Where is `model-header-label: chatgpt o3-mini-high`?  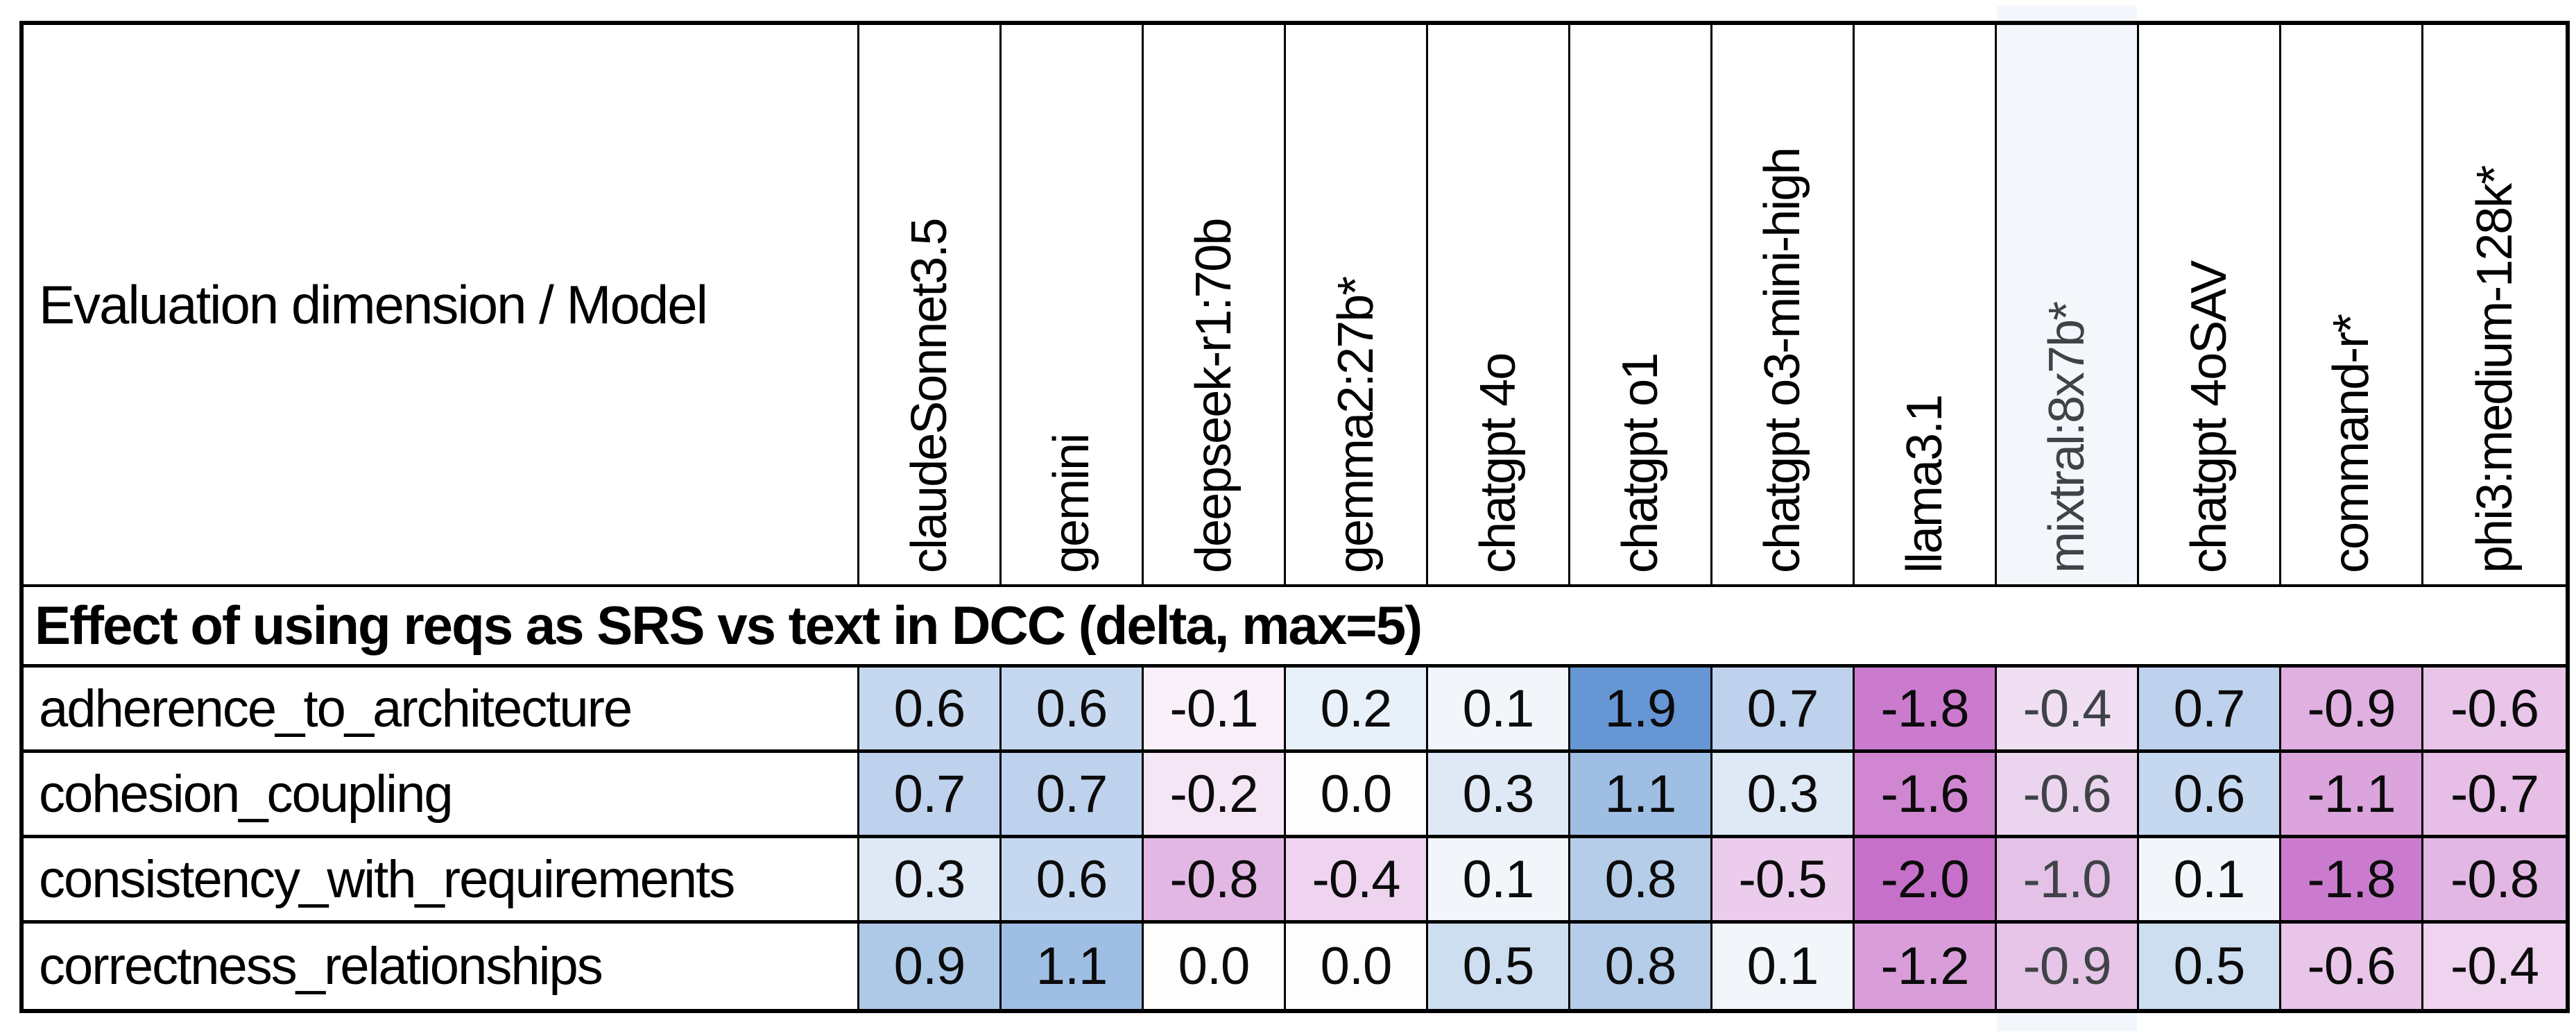 model-header-label: chatgpt o3-mini-high is located at coordinates (1782, 360).